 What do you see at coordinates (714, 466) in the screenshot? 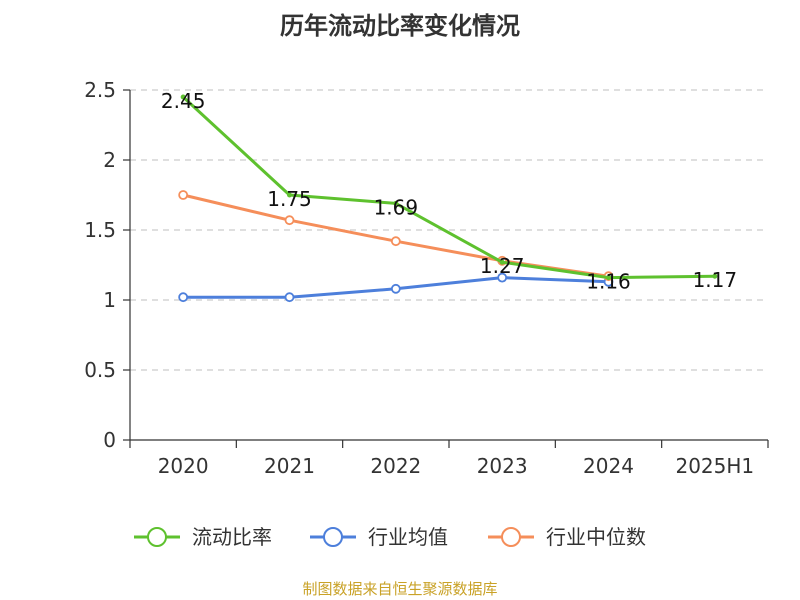
I see `x-tick-label: 2025H1` at bounding box center [714, 466].